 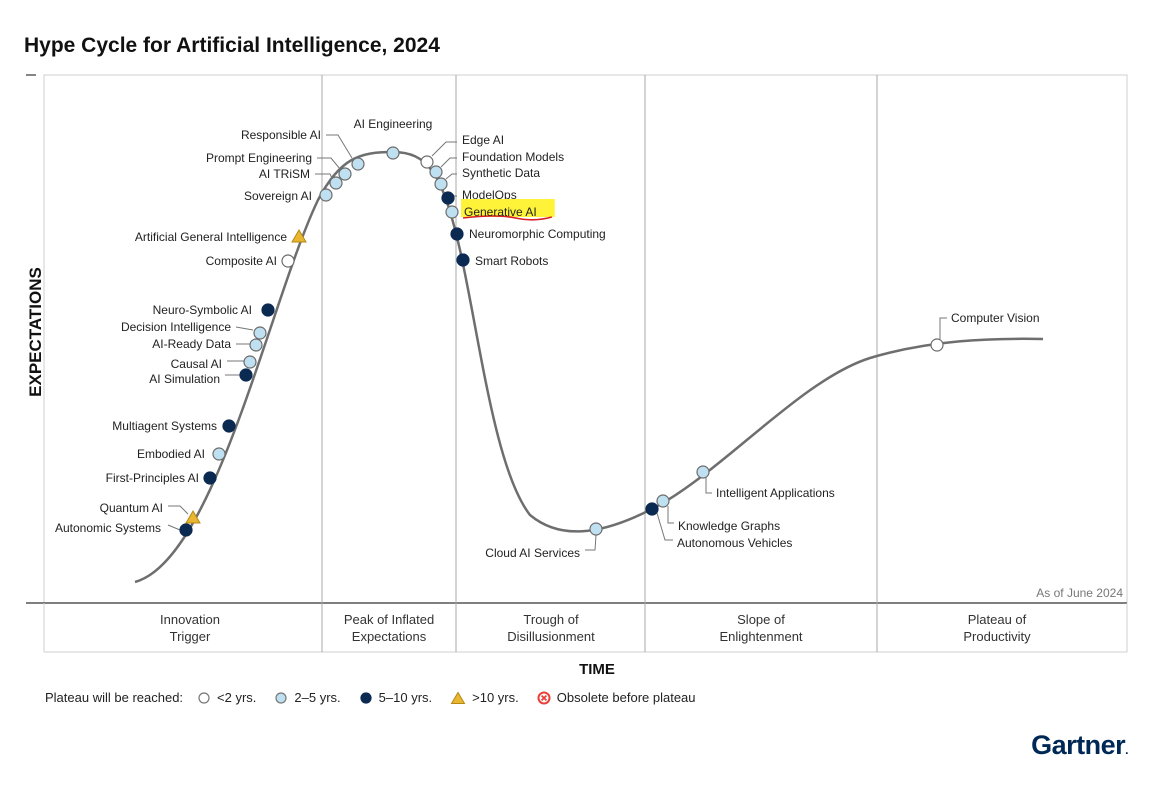 What do you see at coordinates (207, 344) in the screenshot?
I see `technology-ai-ready-data: AI-Ready Data` at bounding box center [207, 344].